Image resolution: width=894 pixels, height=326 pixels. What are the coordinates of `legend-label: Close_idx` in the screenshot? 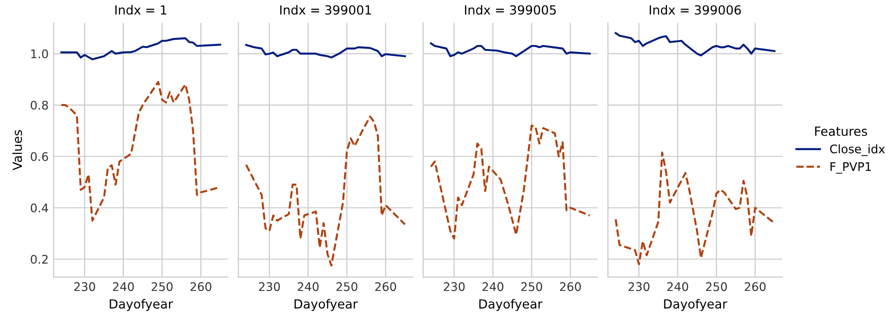 It's located at (857, 150).